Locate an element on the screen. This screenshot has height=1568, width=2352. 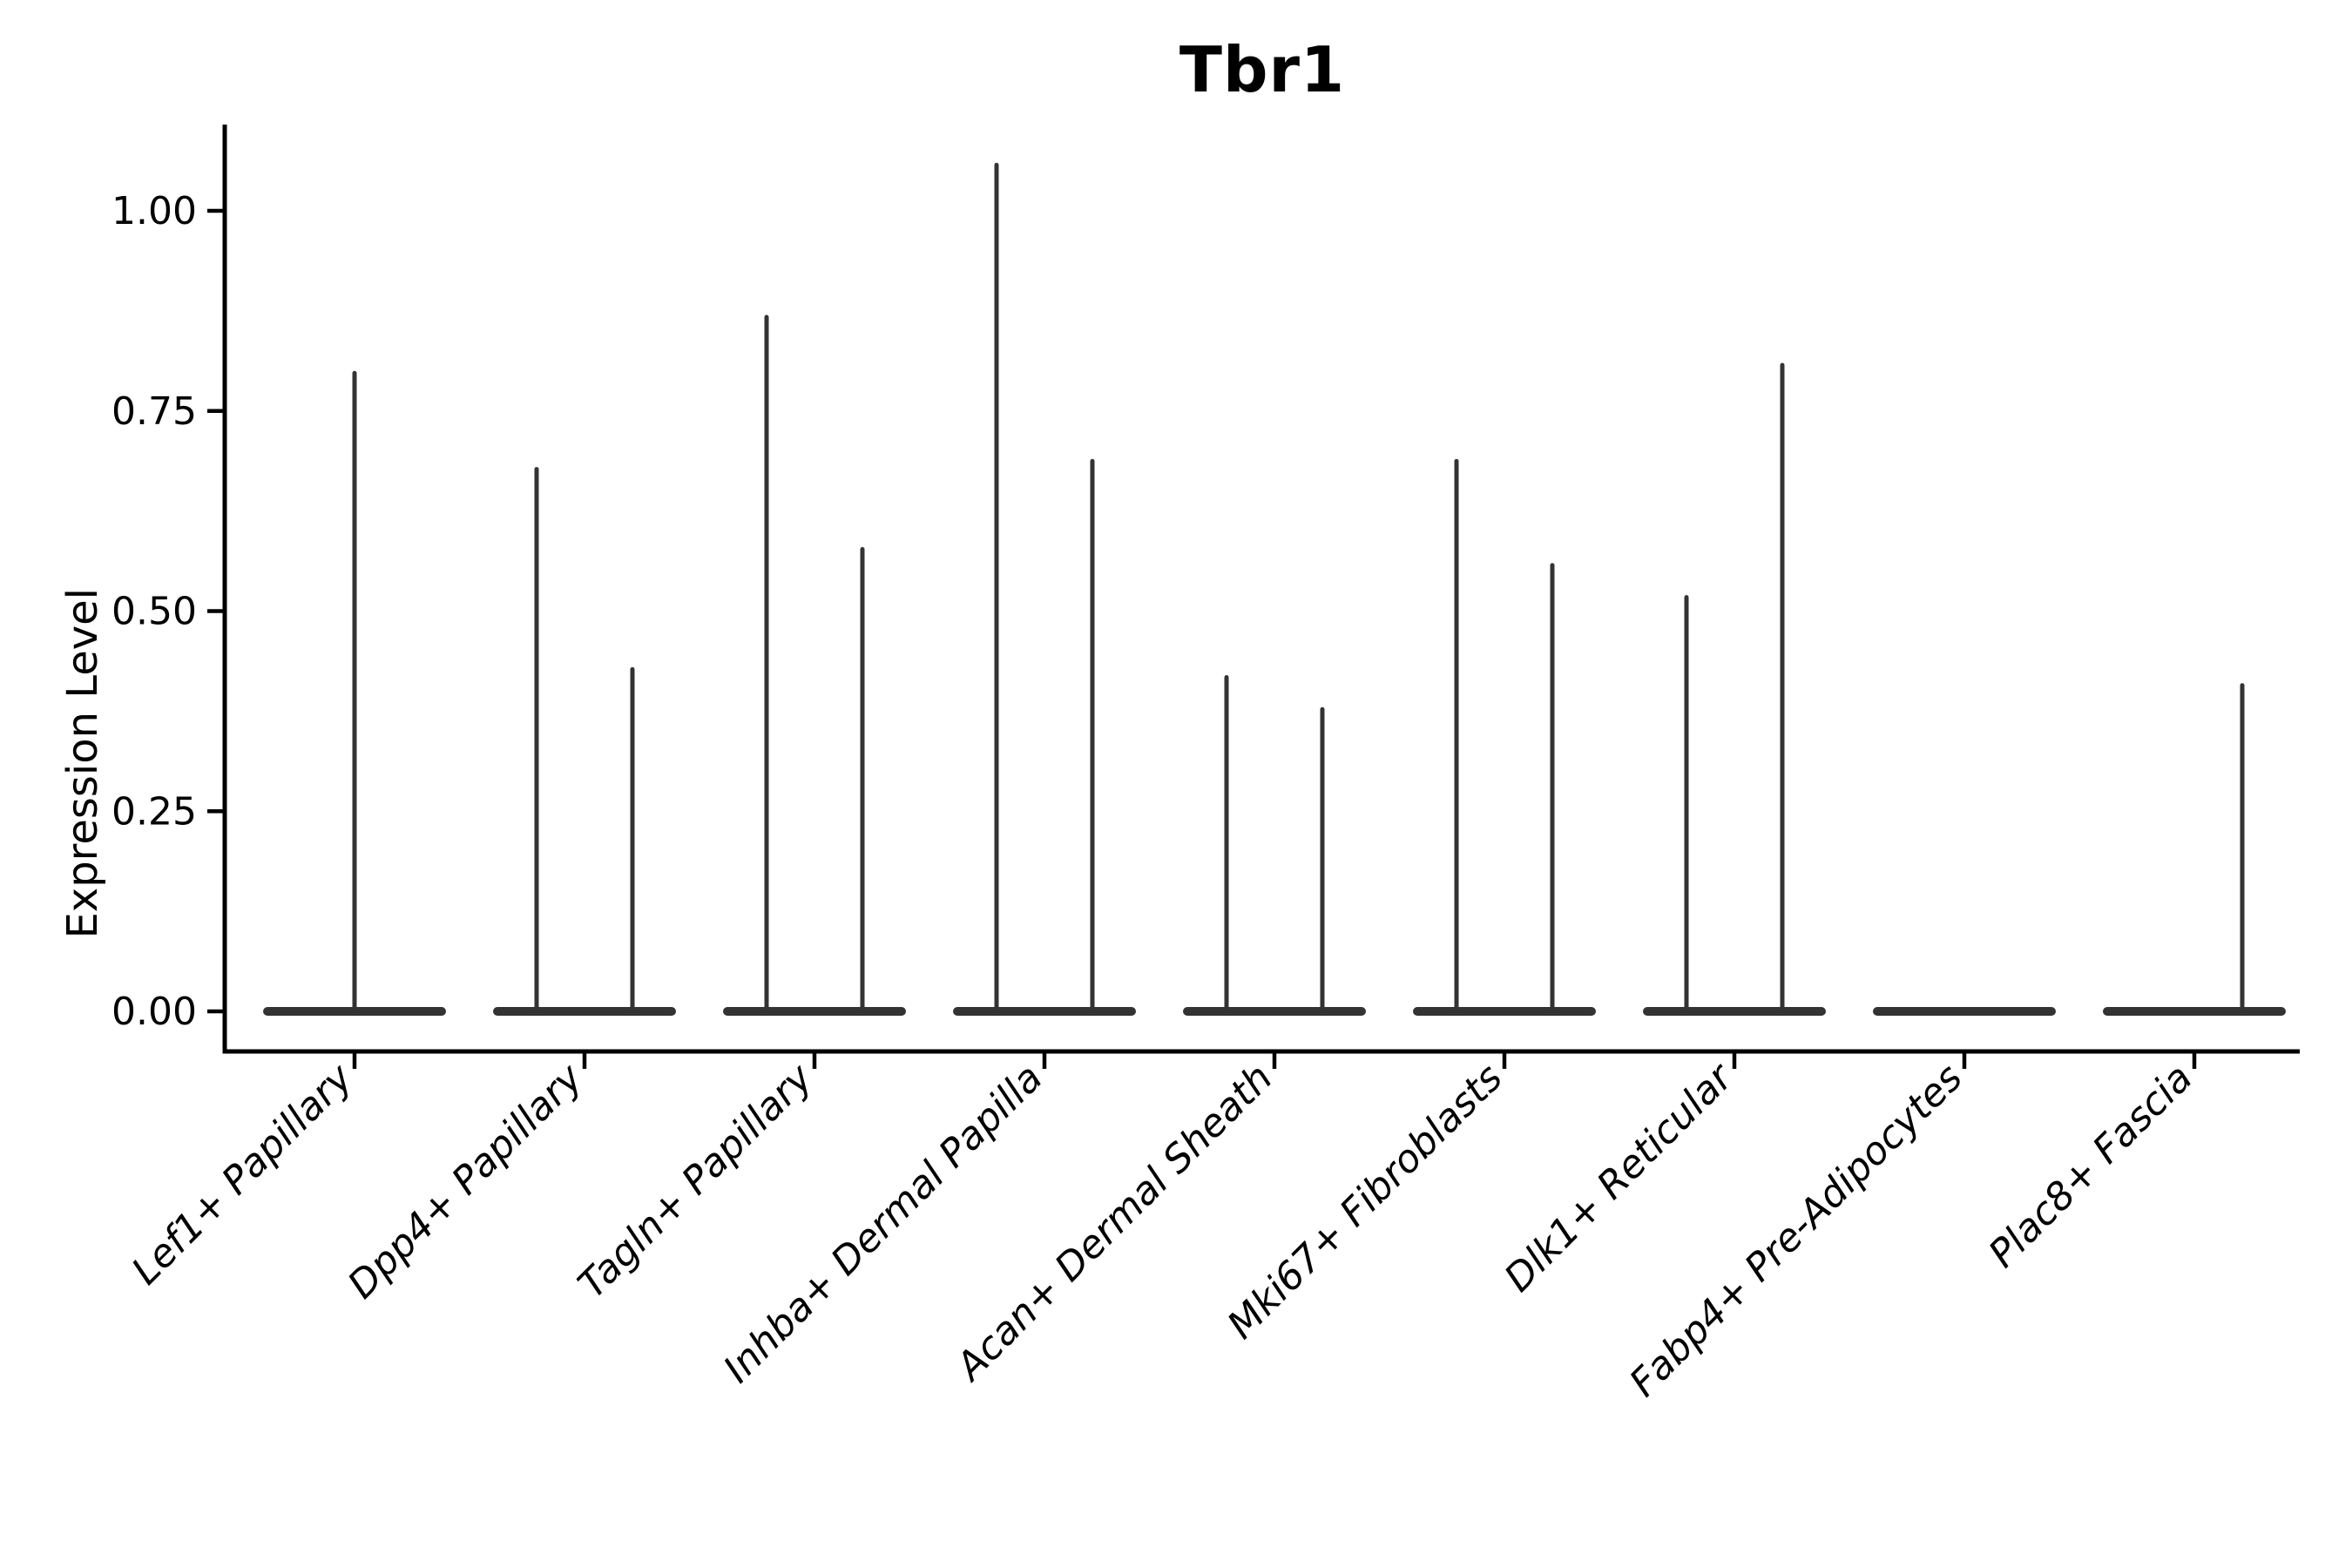
y-tick-label: 0.50 is located at coordinates (154, 612).